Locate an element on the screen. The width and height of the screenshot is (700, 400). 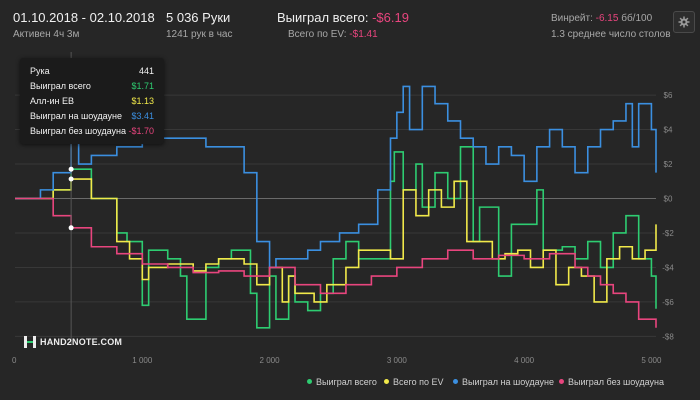
x-tick-label: 3 000 is located at coordinates (397, 360).